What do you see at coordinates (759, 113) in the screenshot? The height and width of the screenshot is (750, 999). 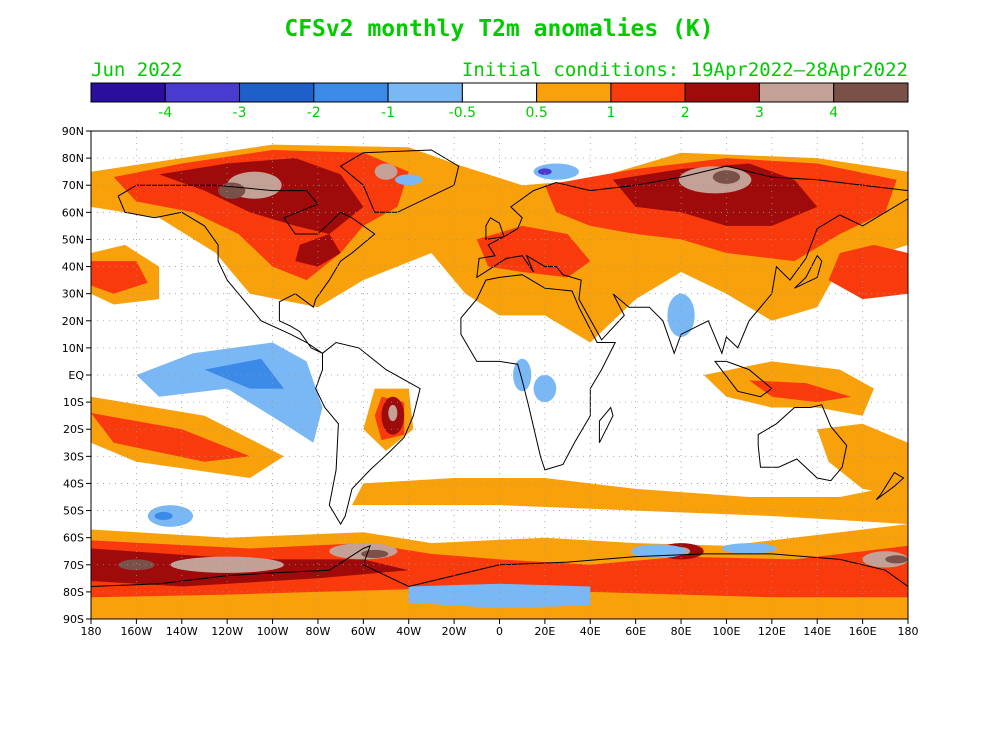 I see `colorbar-label: 3` at bounding box center [759, 113].